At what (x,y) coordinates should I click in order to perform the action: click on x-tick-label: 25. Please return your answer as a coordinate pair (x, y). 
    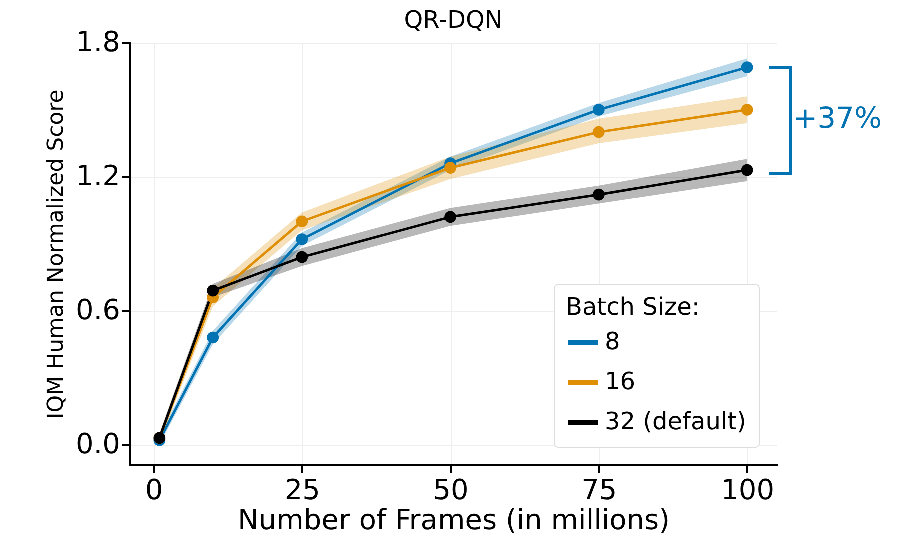
    Looking at the image, I should click on (302, 490).